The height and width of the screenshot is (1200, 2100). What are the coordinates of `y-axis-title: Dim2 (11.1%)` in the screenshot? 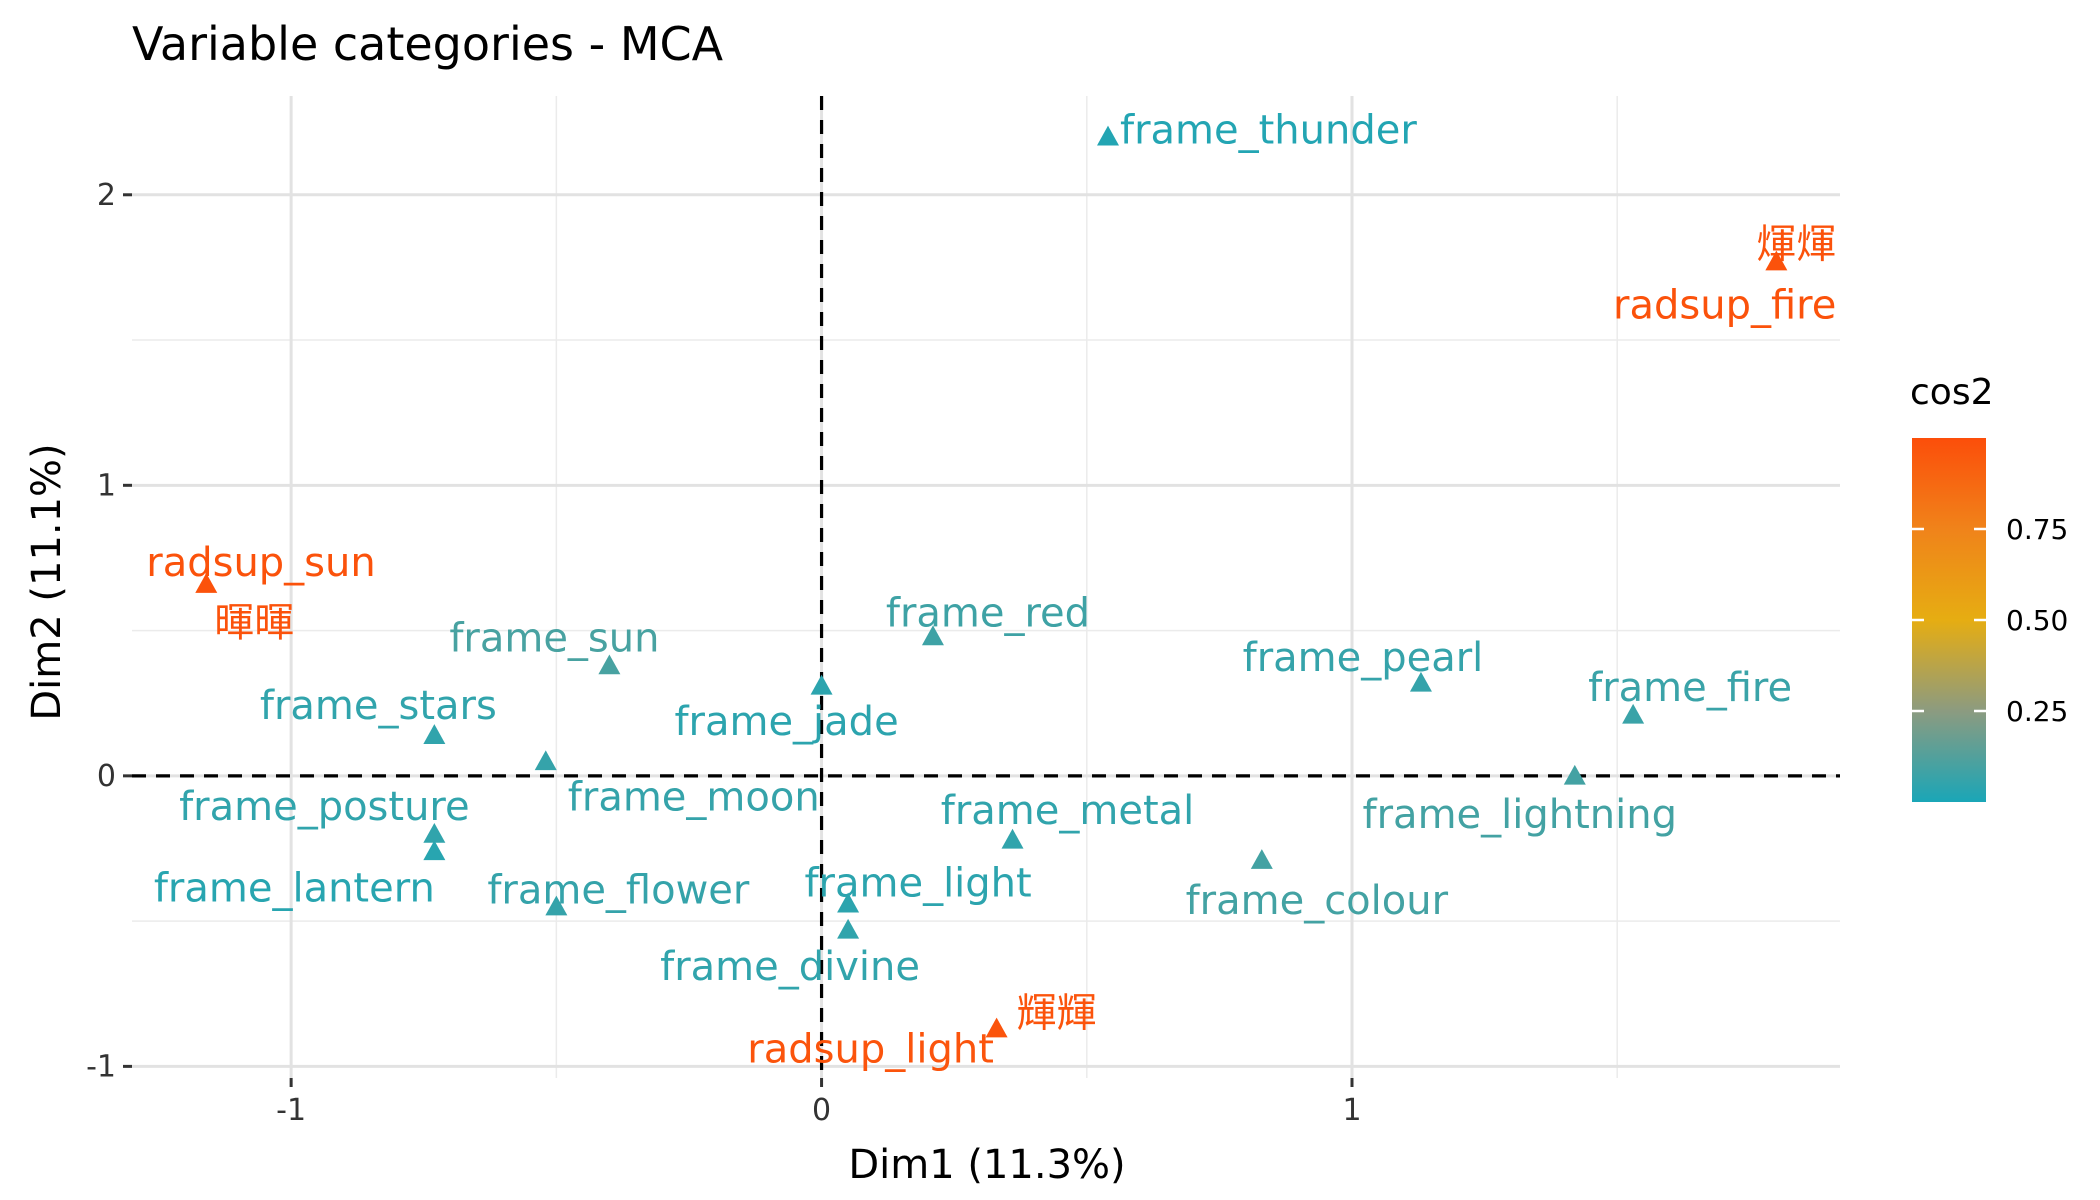 It's located at (47, 581).